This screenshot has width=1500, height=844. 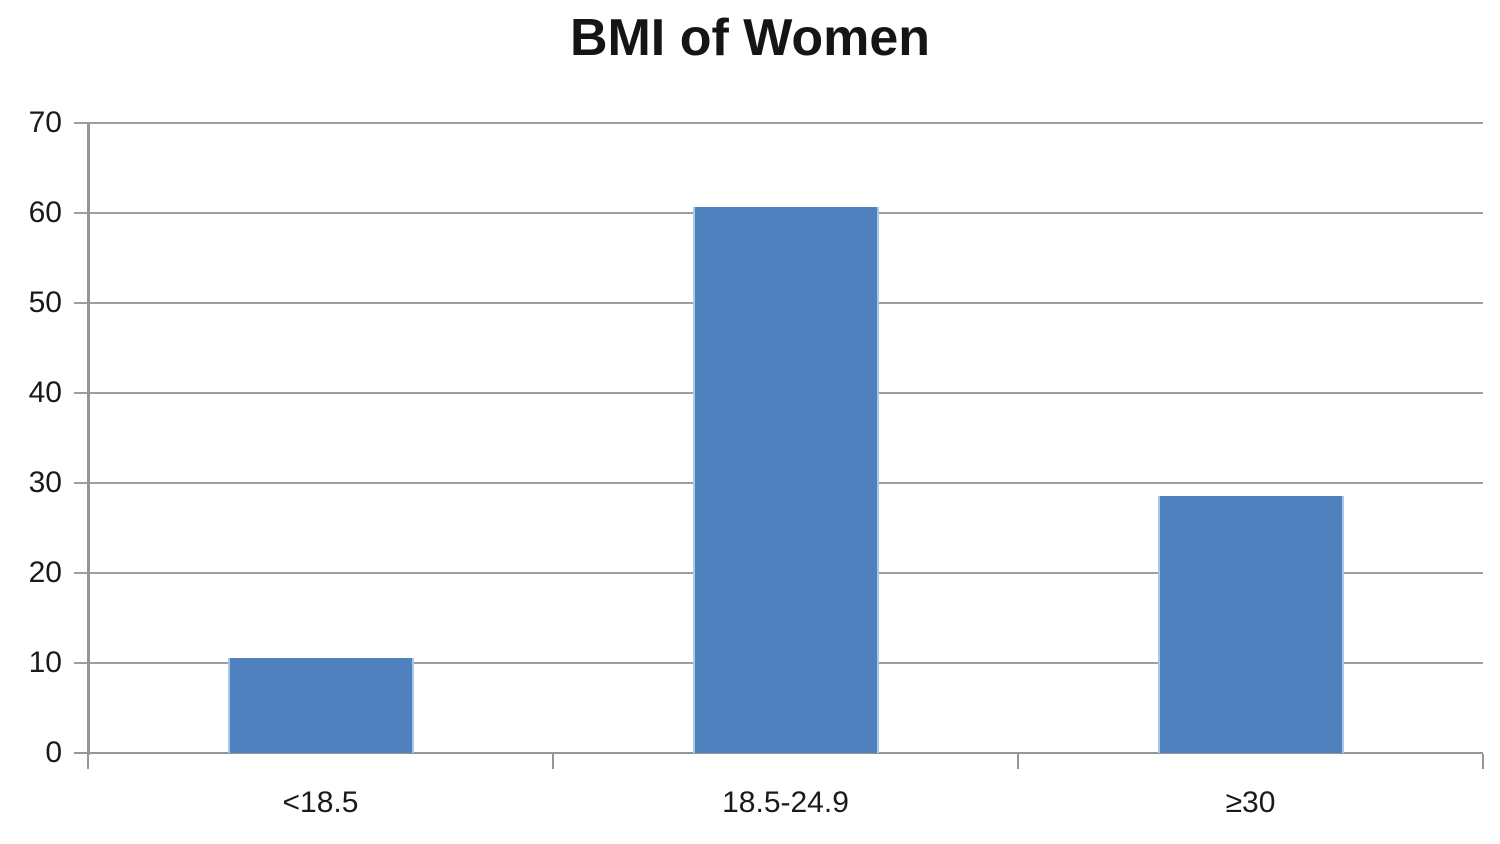 What do you see at coordinates (45, 122) in the screenshot?
I see `y-axis-tick-label: 70` at bounding box center [45, 122].